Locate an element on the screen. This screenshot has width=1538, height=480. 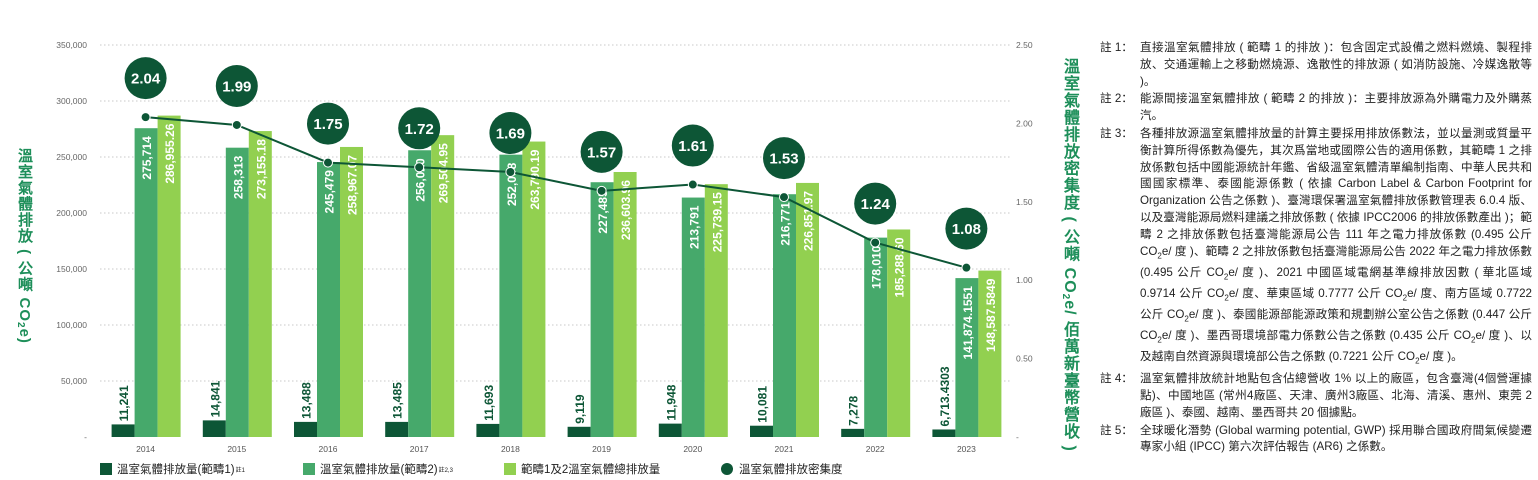
x-tick-label: 2022 is located at coordinates (875, 449).